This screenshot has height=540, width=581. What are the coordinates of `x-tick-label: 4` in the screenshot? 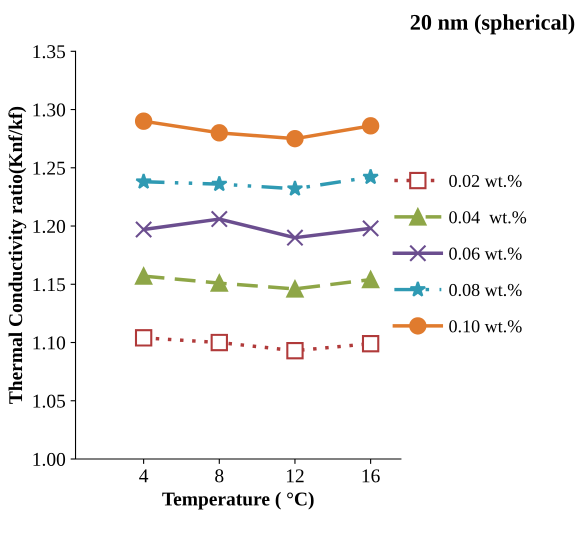 It's located at (143, 475).